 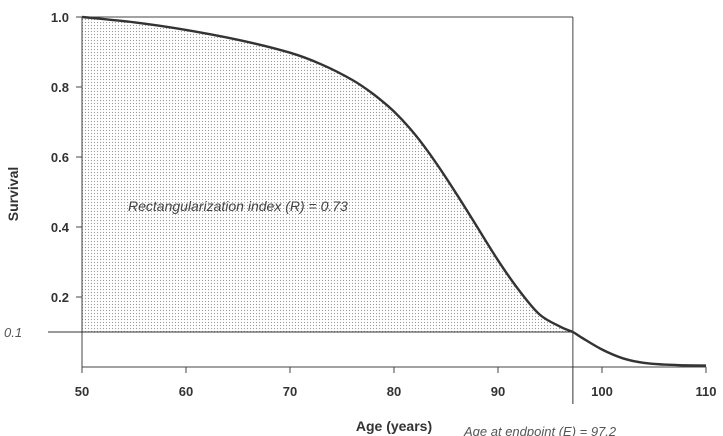 I want to click on y-tick-label-1.0: 1.0, so click(x=60, y=17).